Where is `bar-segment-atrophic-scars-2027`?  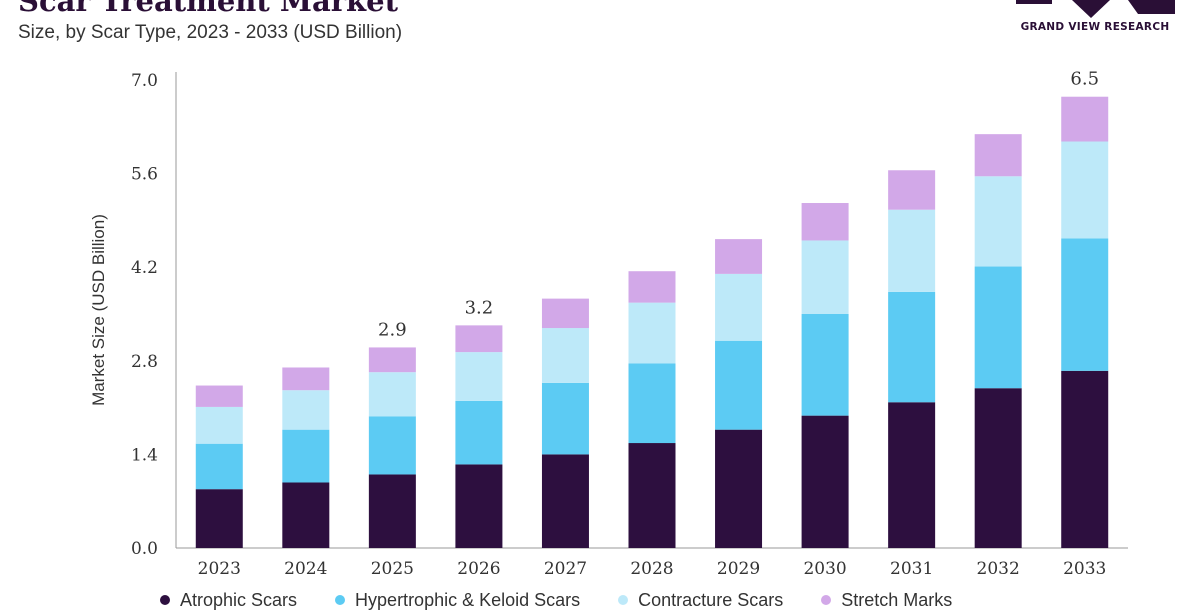 bar-segment-atrophic-scars-2027 is located at coordinates (565, 501).